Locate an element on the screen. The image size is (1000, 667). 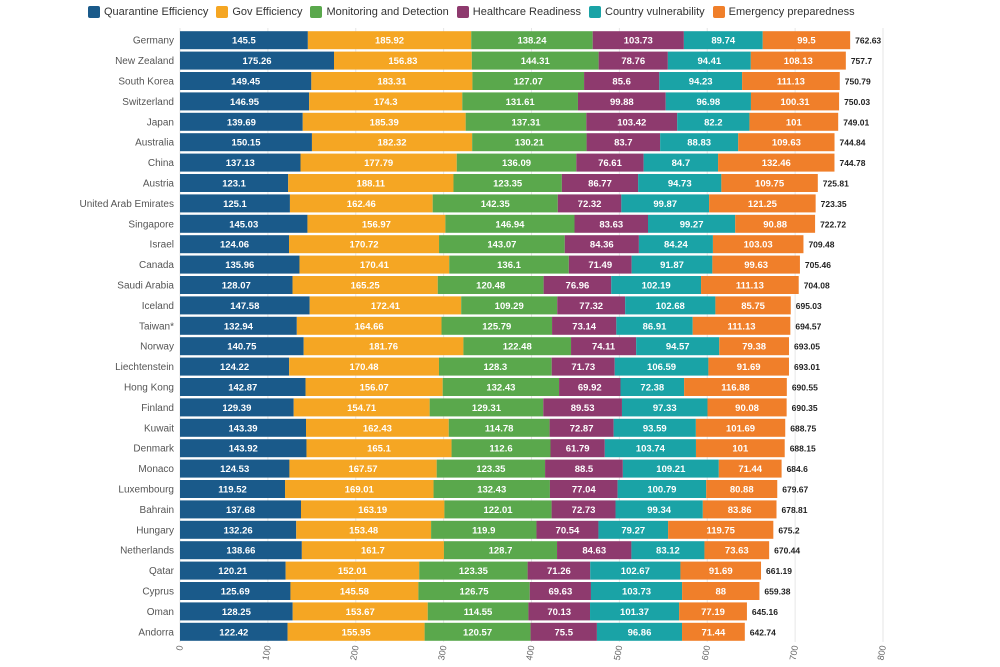
legend-item-monitoring-and-detection: Monitoring and Detection is located at coordinates (379, 12).